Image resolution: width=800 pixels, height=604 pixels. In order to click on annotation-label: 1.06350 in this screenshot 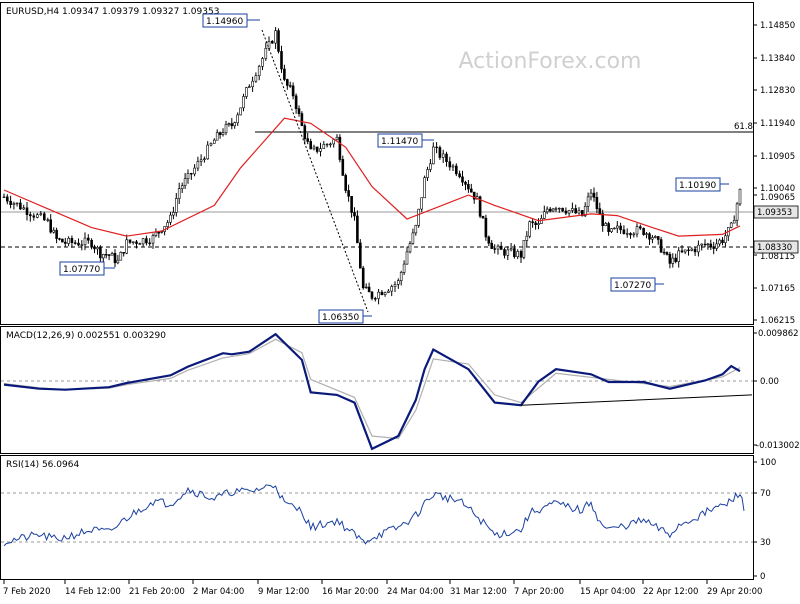, I will do `click(340, 318)`.